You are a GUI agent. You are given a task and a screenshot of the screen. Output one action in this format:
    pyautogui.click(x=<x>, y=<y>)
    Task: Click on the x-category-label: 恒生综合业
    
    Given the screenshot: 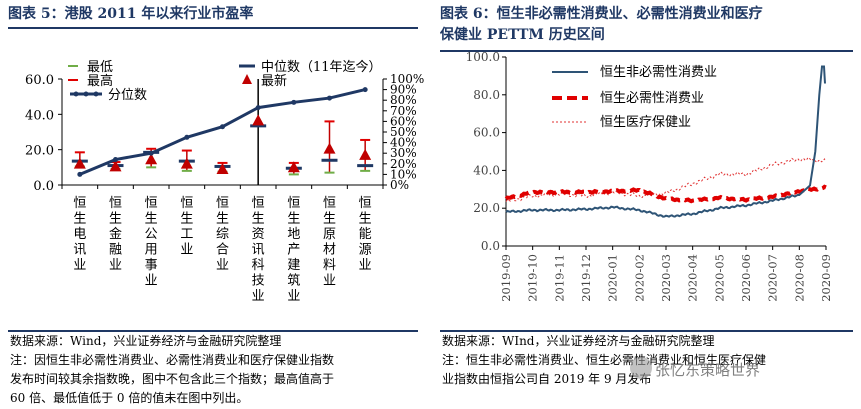 What is the action you would take?
    pyautogui.click(x=222, y=234)
    